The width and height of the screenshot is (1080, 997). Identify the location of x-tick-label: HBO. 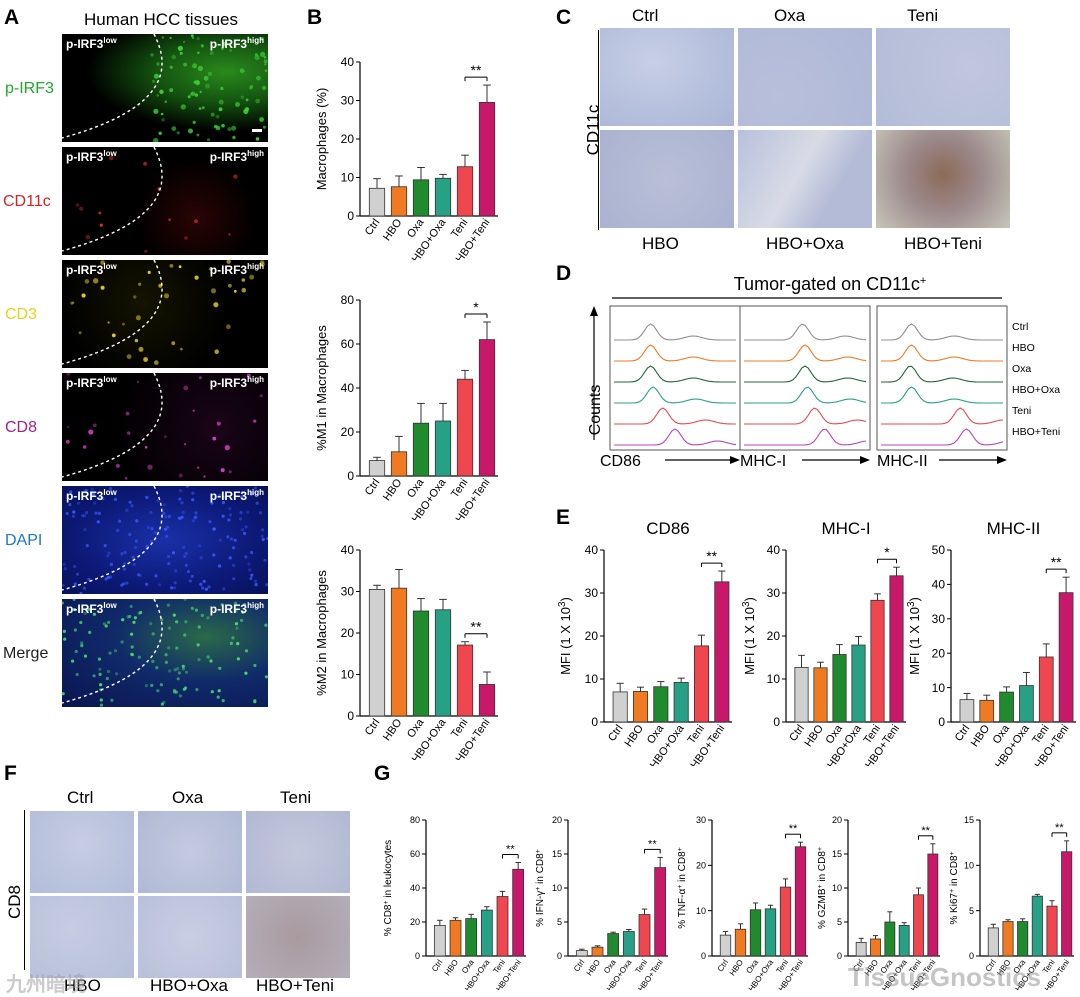
(593, 967).